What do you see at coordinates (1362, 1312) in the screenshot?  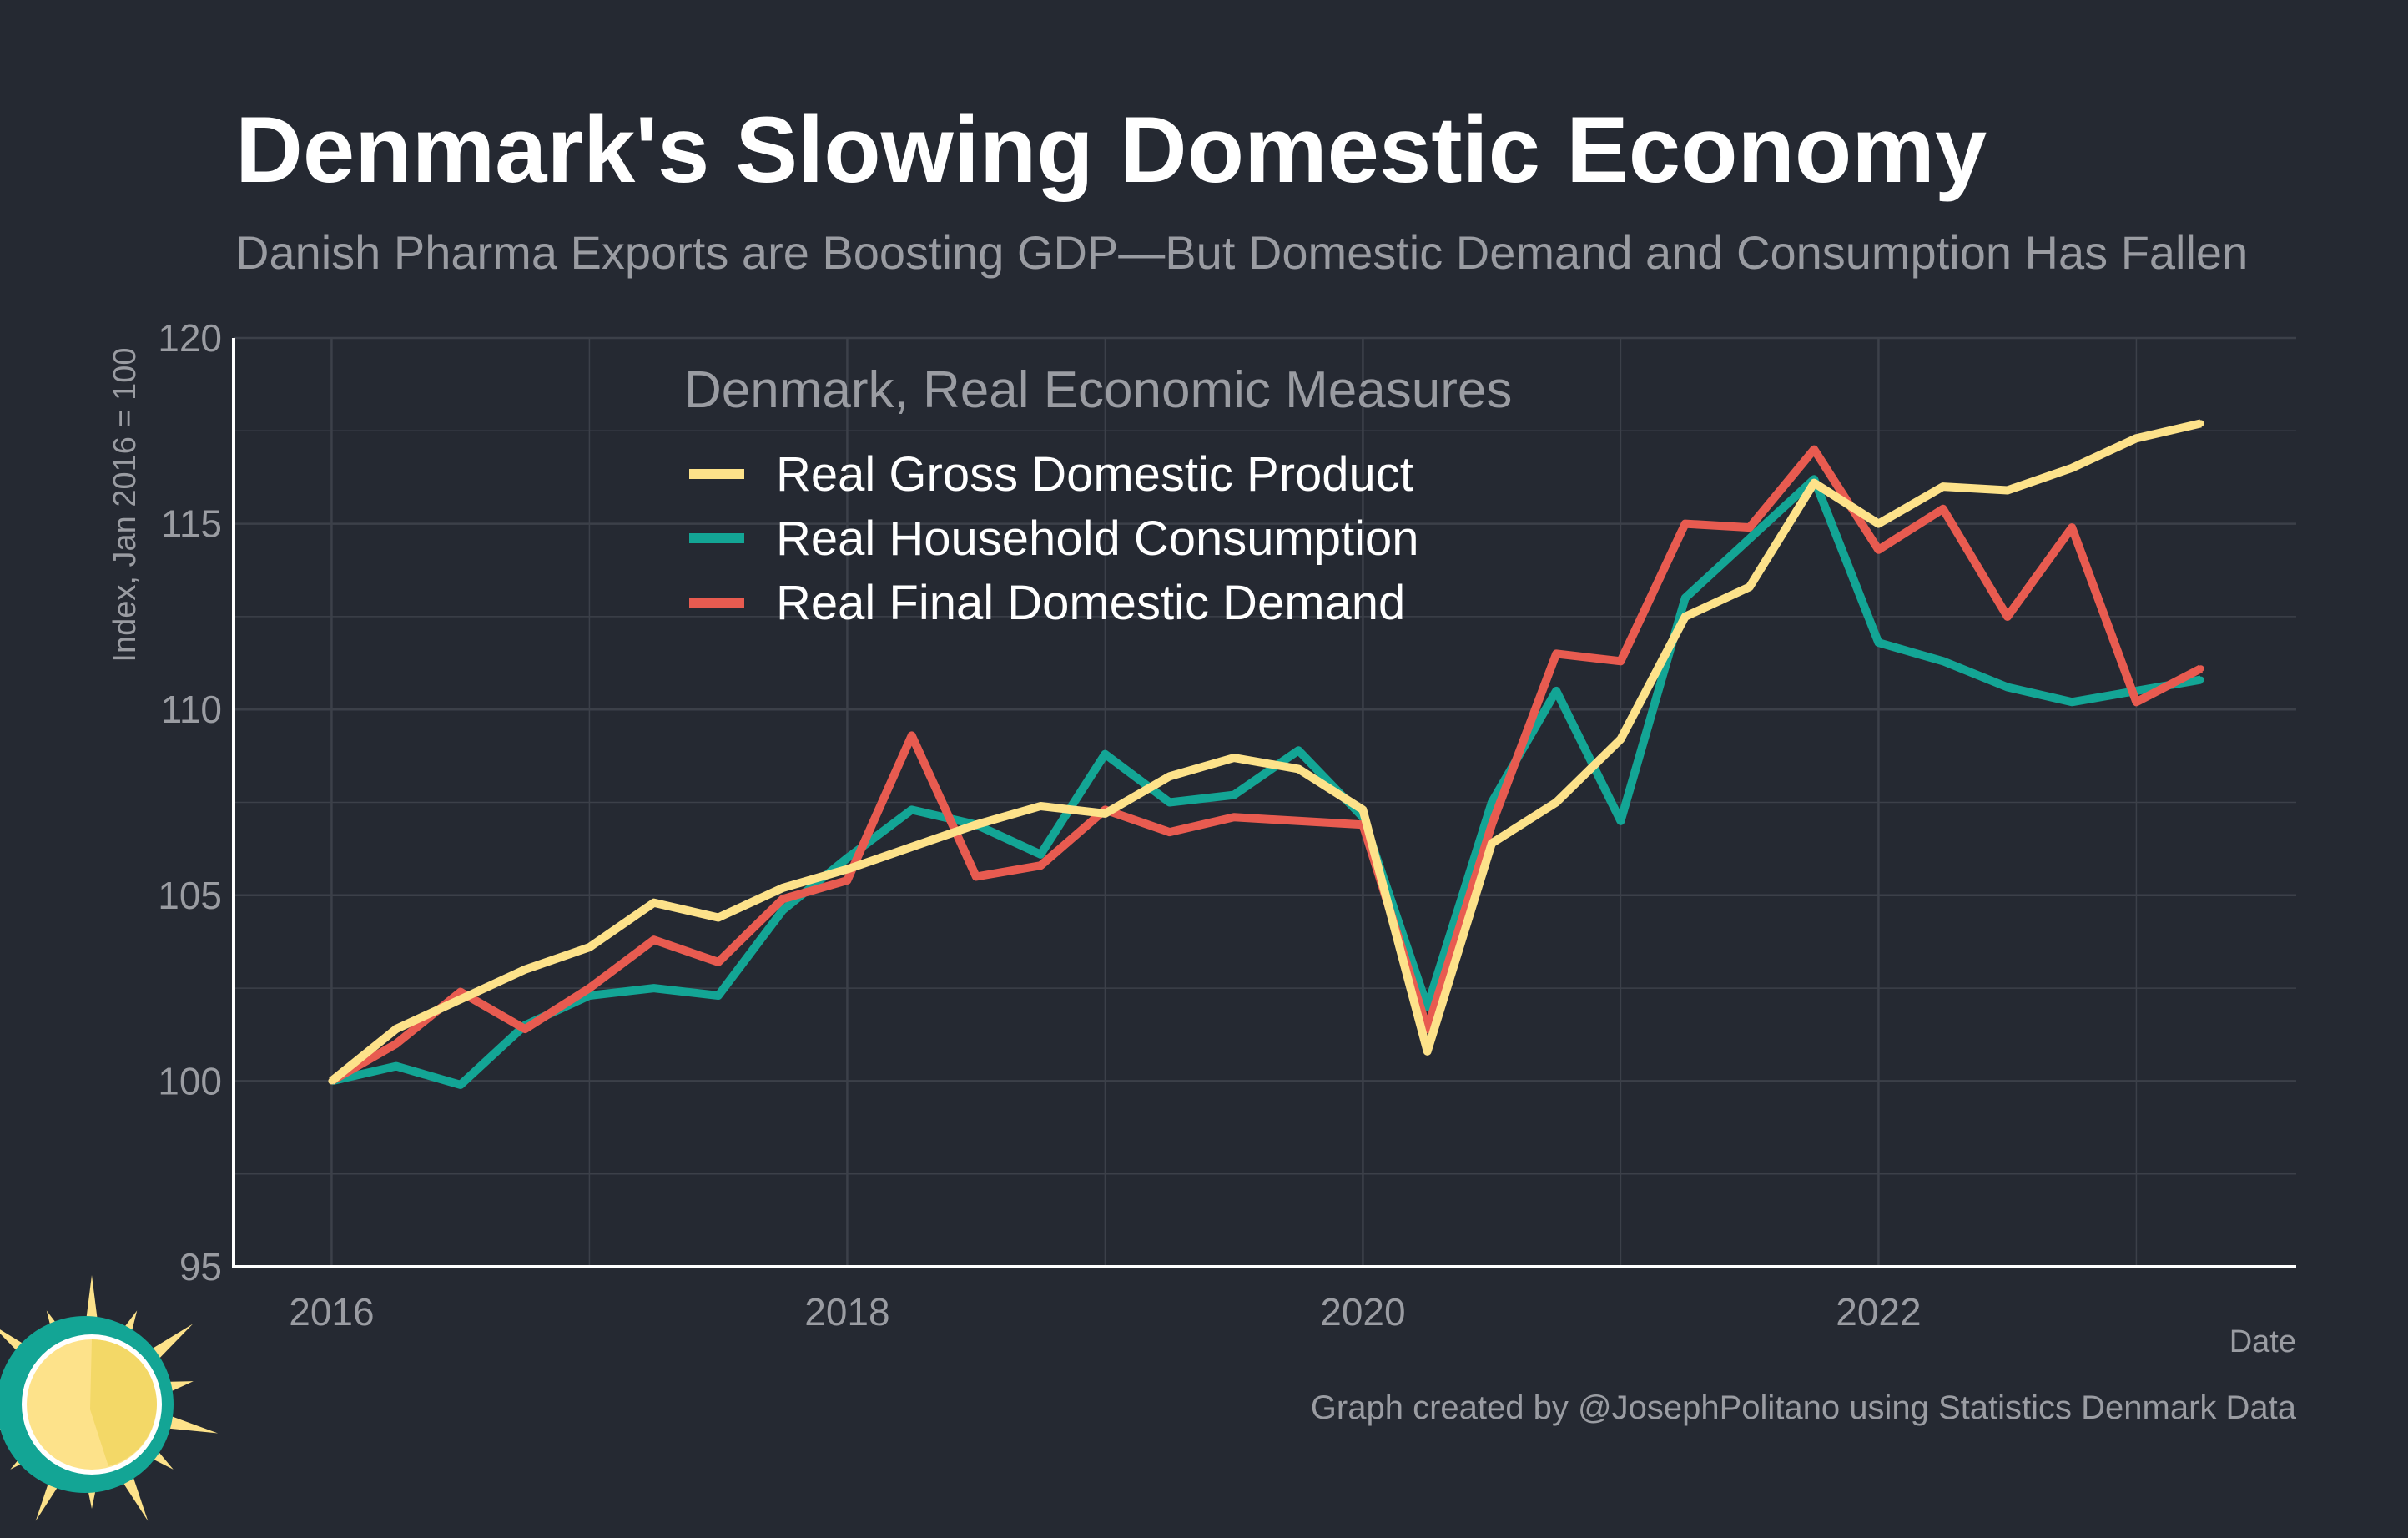 I see `x-tick-label: 2020` at bounding box center [1362, 1312].